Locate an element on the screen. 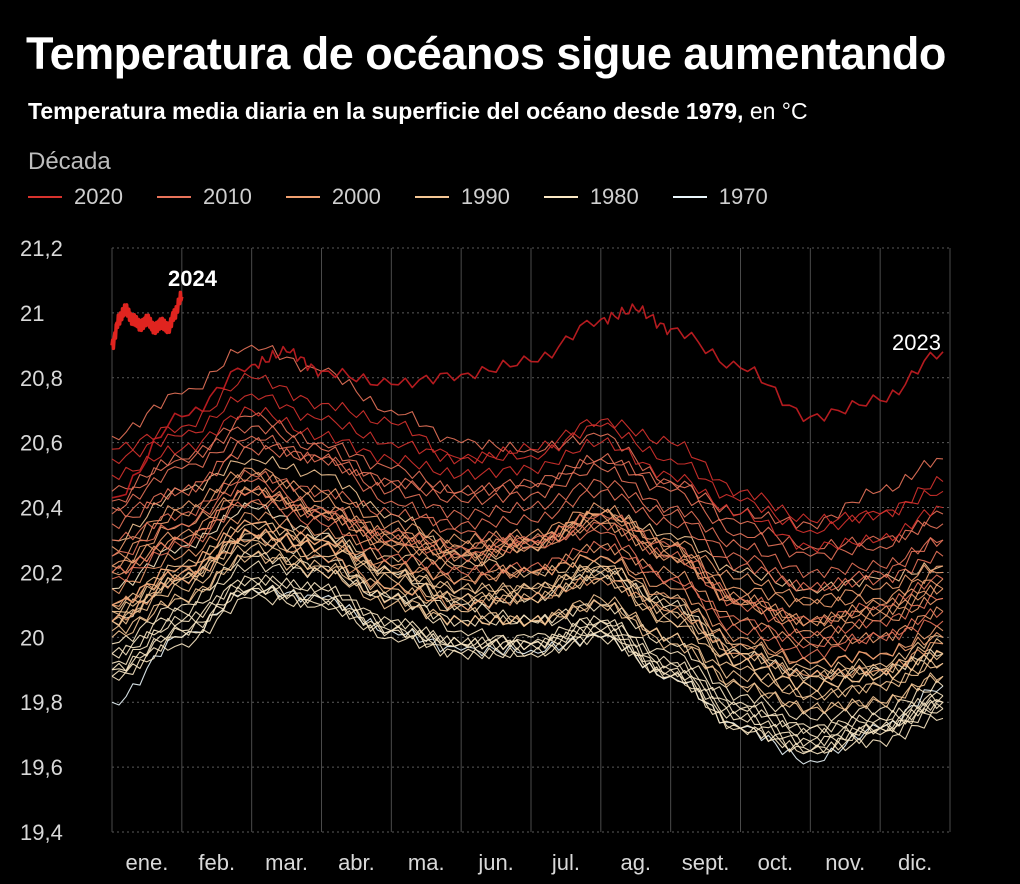 The width and height of the screenshot is (1020, 884). legend-item-1970: 1970 is located at coordinates (720, 197).